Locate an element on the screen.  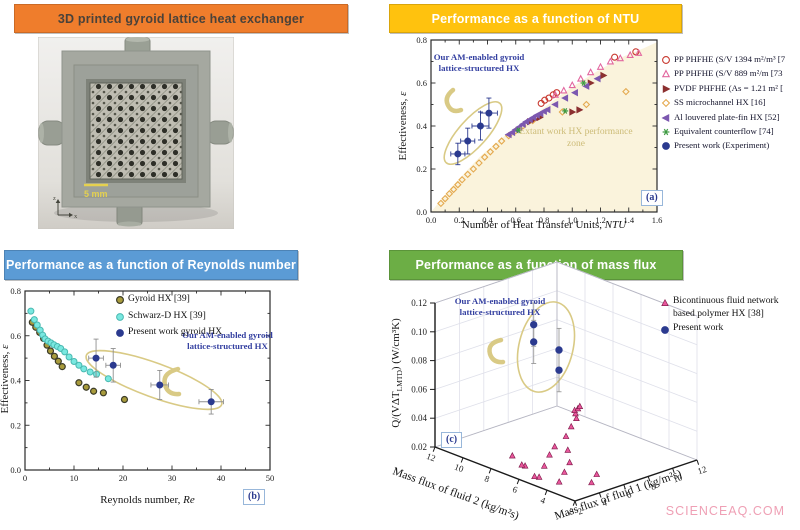
svg-text: 0.12 is located at coordinates (419, 303).